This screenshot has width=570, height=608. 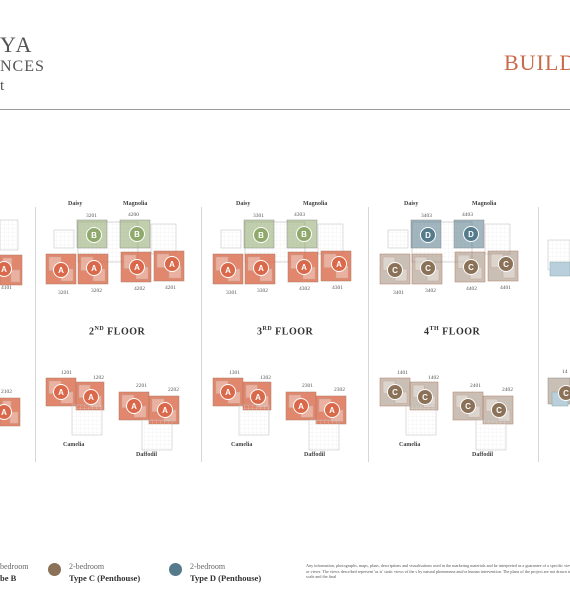 What do you see at coordinates (139, 289) in the screenshot?
I see `unit-number: 4202` at bounding box center [139, 289].